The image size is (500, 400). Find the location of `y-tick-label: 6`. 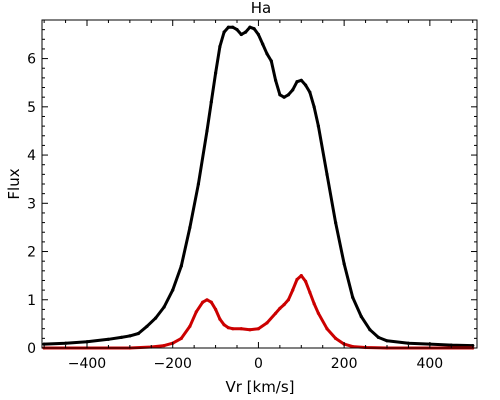

y-tick-label: 6 is located at coordinates (31, 60).